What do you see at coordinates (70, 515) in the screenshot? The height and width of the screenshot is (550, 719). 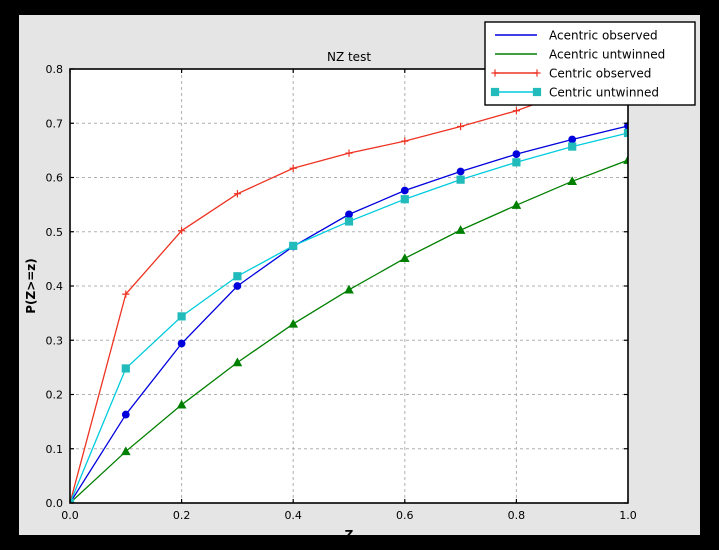 I see `x-axis-tick-label: 0.0` at bounding box center [70, 515].